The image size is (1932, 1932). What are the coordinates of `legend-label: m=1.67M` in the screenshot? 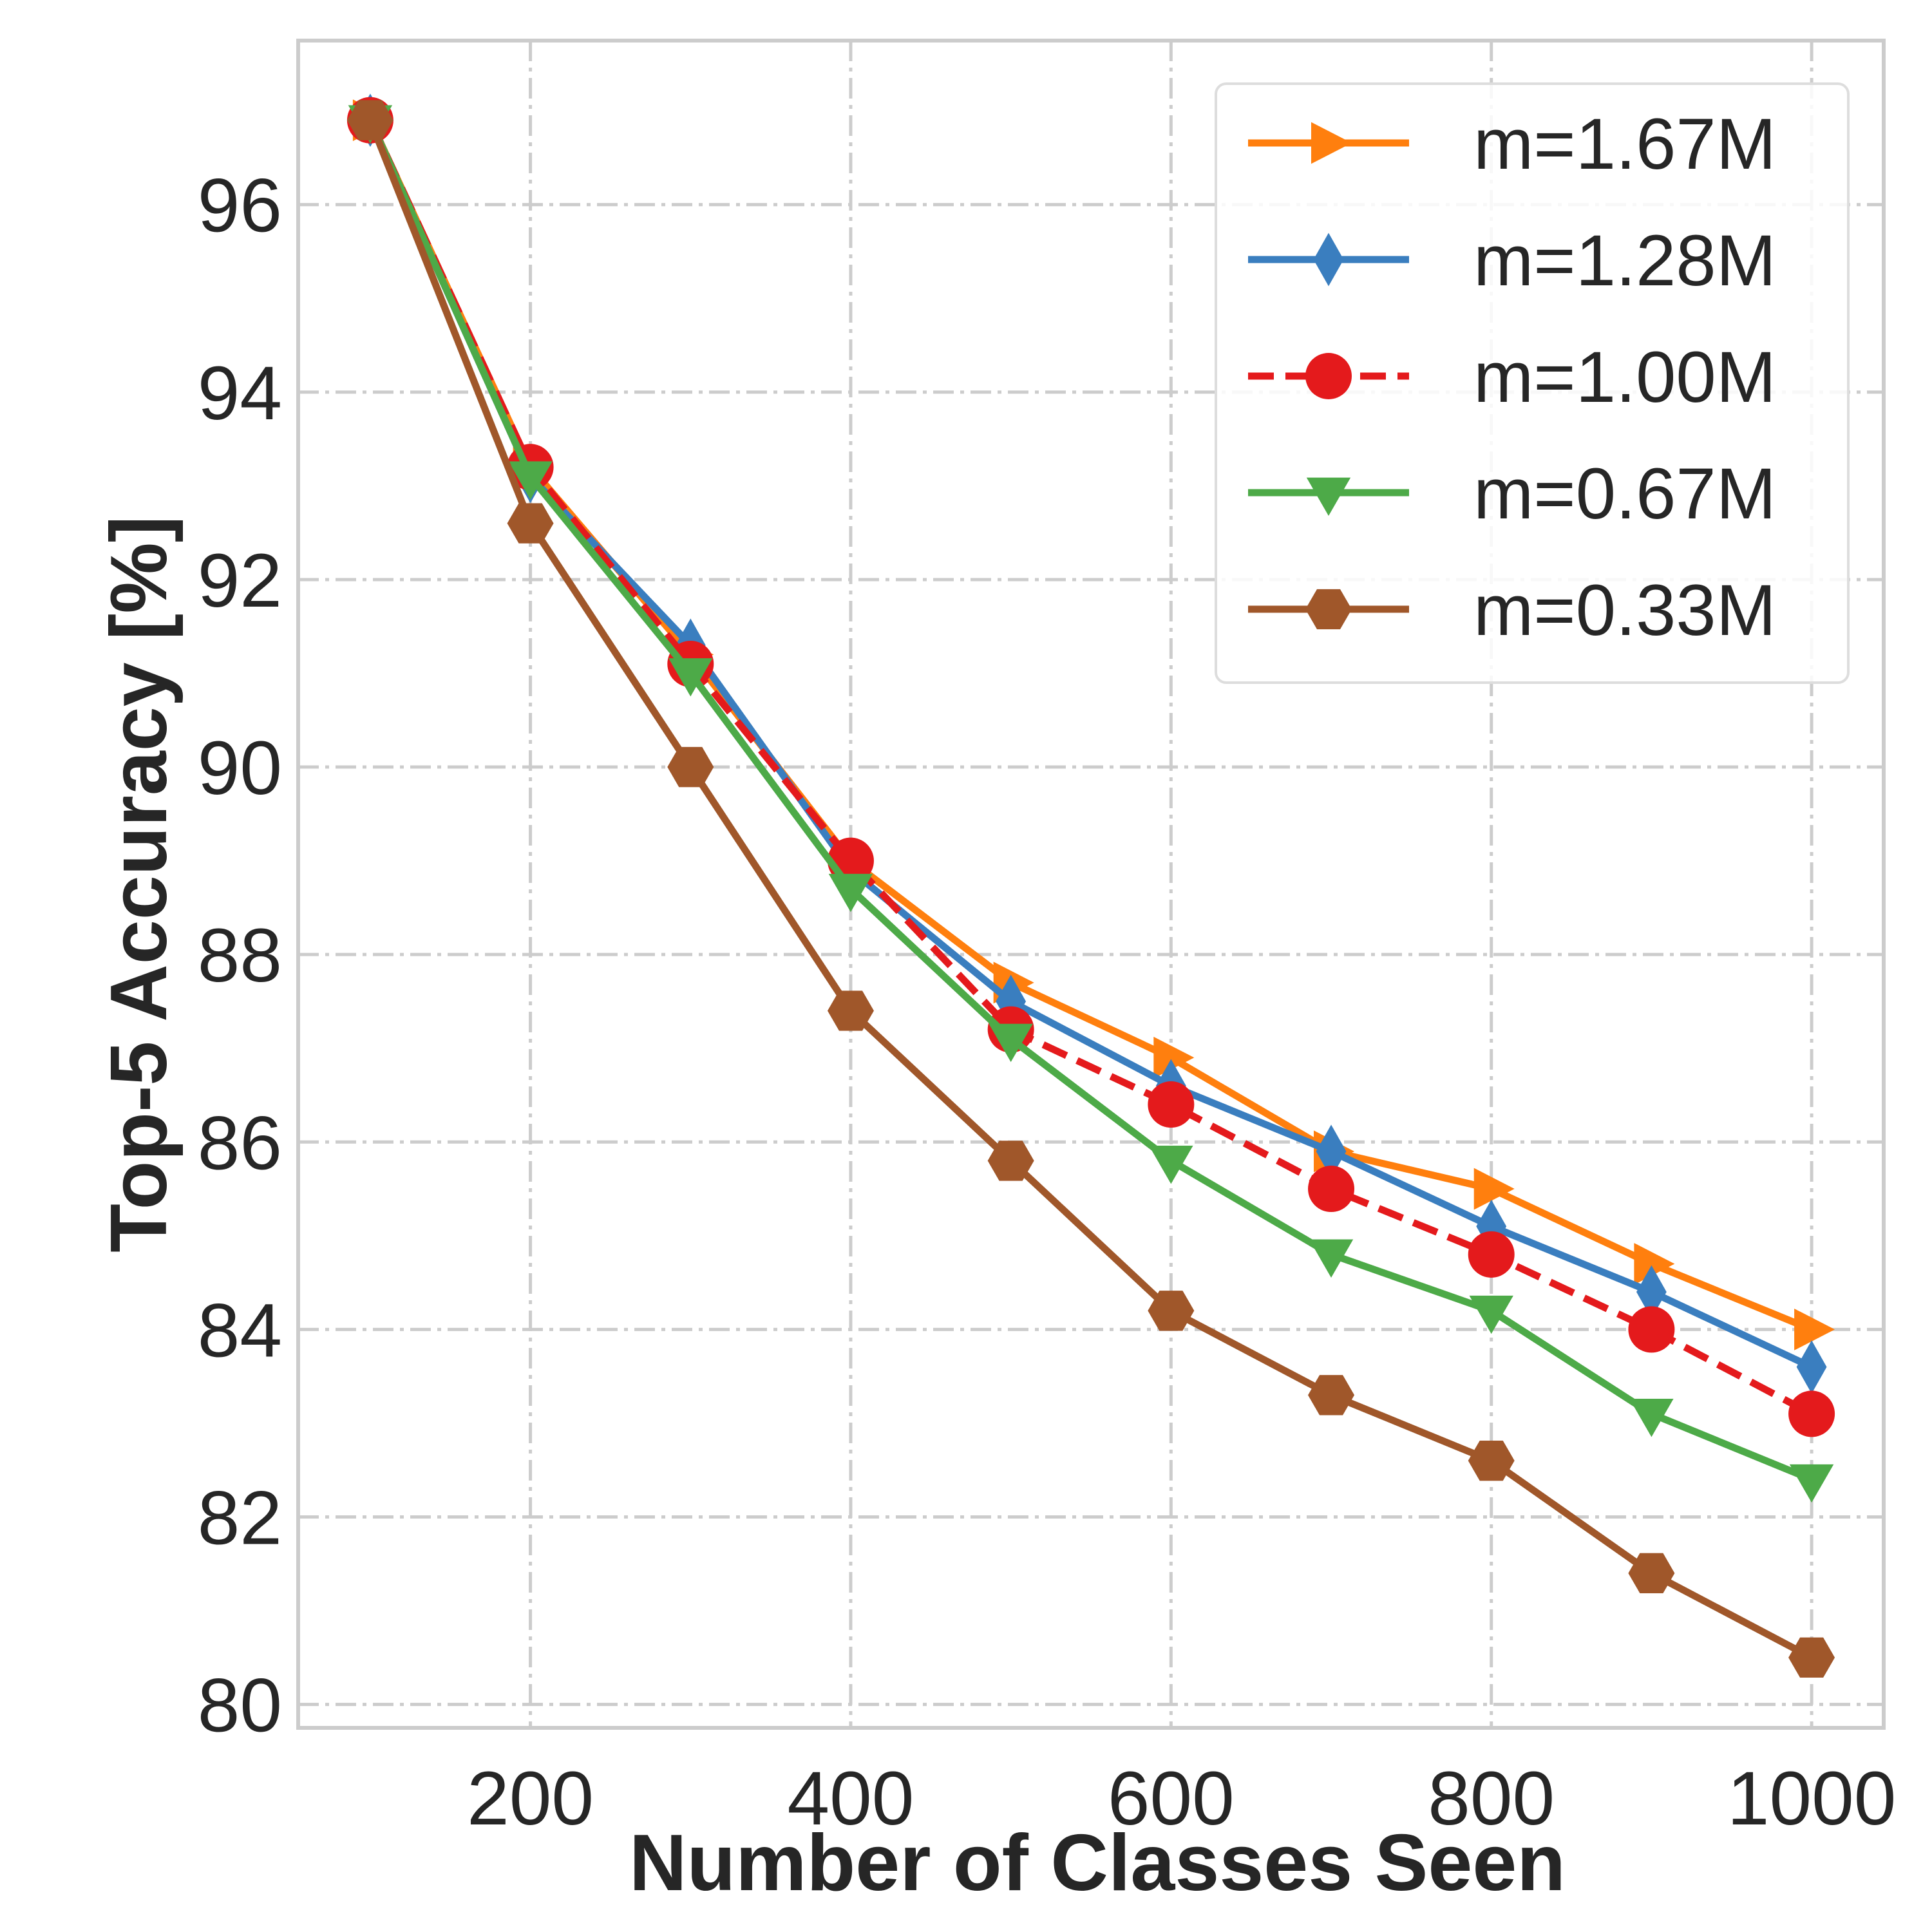 It's located at (1624, 144).